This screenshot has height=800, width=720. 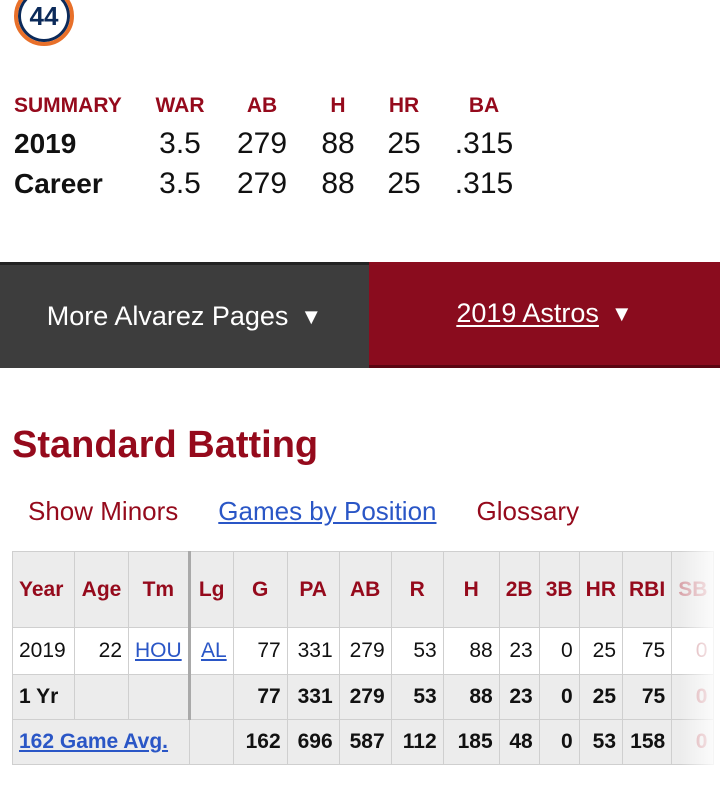 What do you see at coordinates (417, 742) in the screenshot?
I see `cell-r: 112` at bounding box center [417, 742].